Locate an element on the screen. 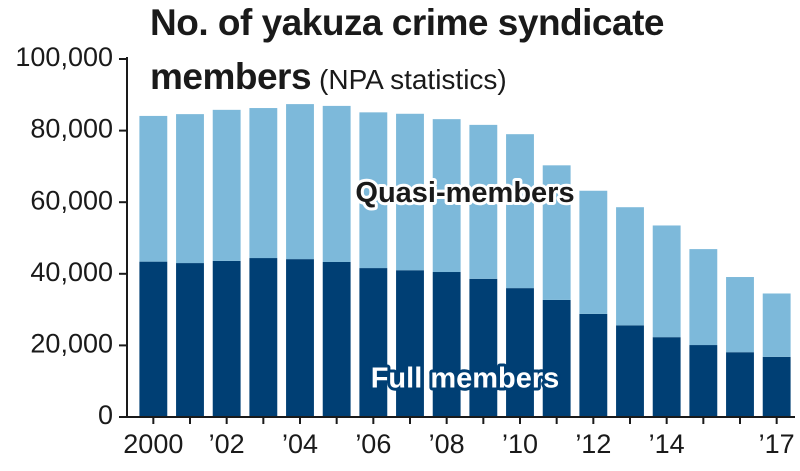 The image size is (800, 471). x-tick-label: ’10 is located at coordinates (520, 444).